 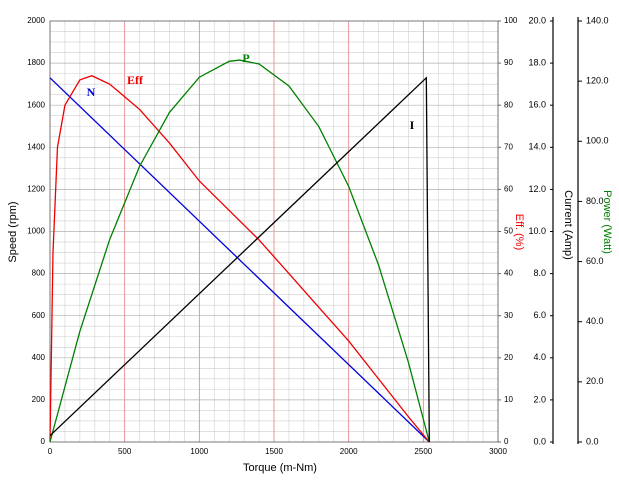 I want to click on y-tick-label: 400, so click(x=39, y=357).